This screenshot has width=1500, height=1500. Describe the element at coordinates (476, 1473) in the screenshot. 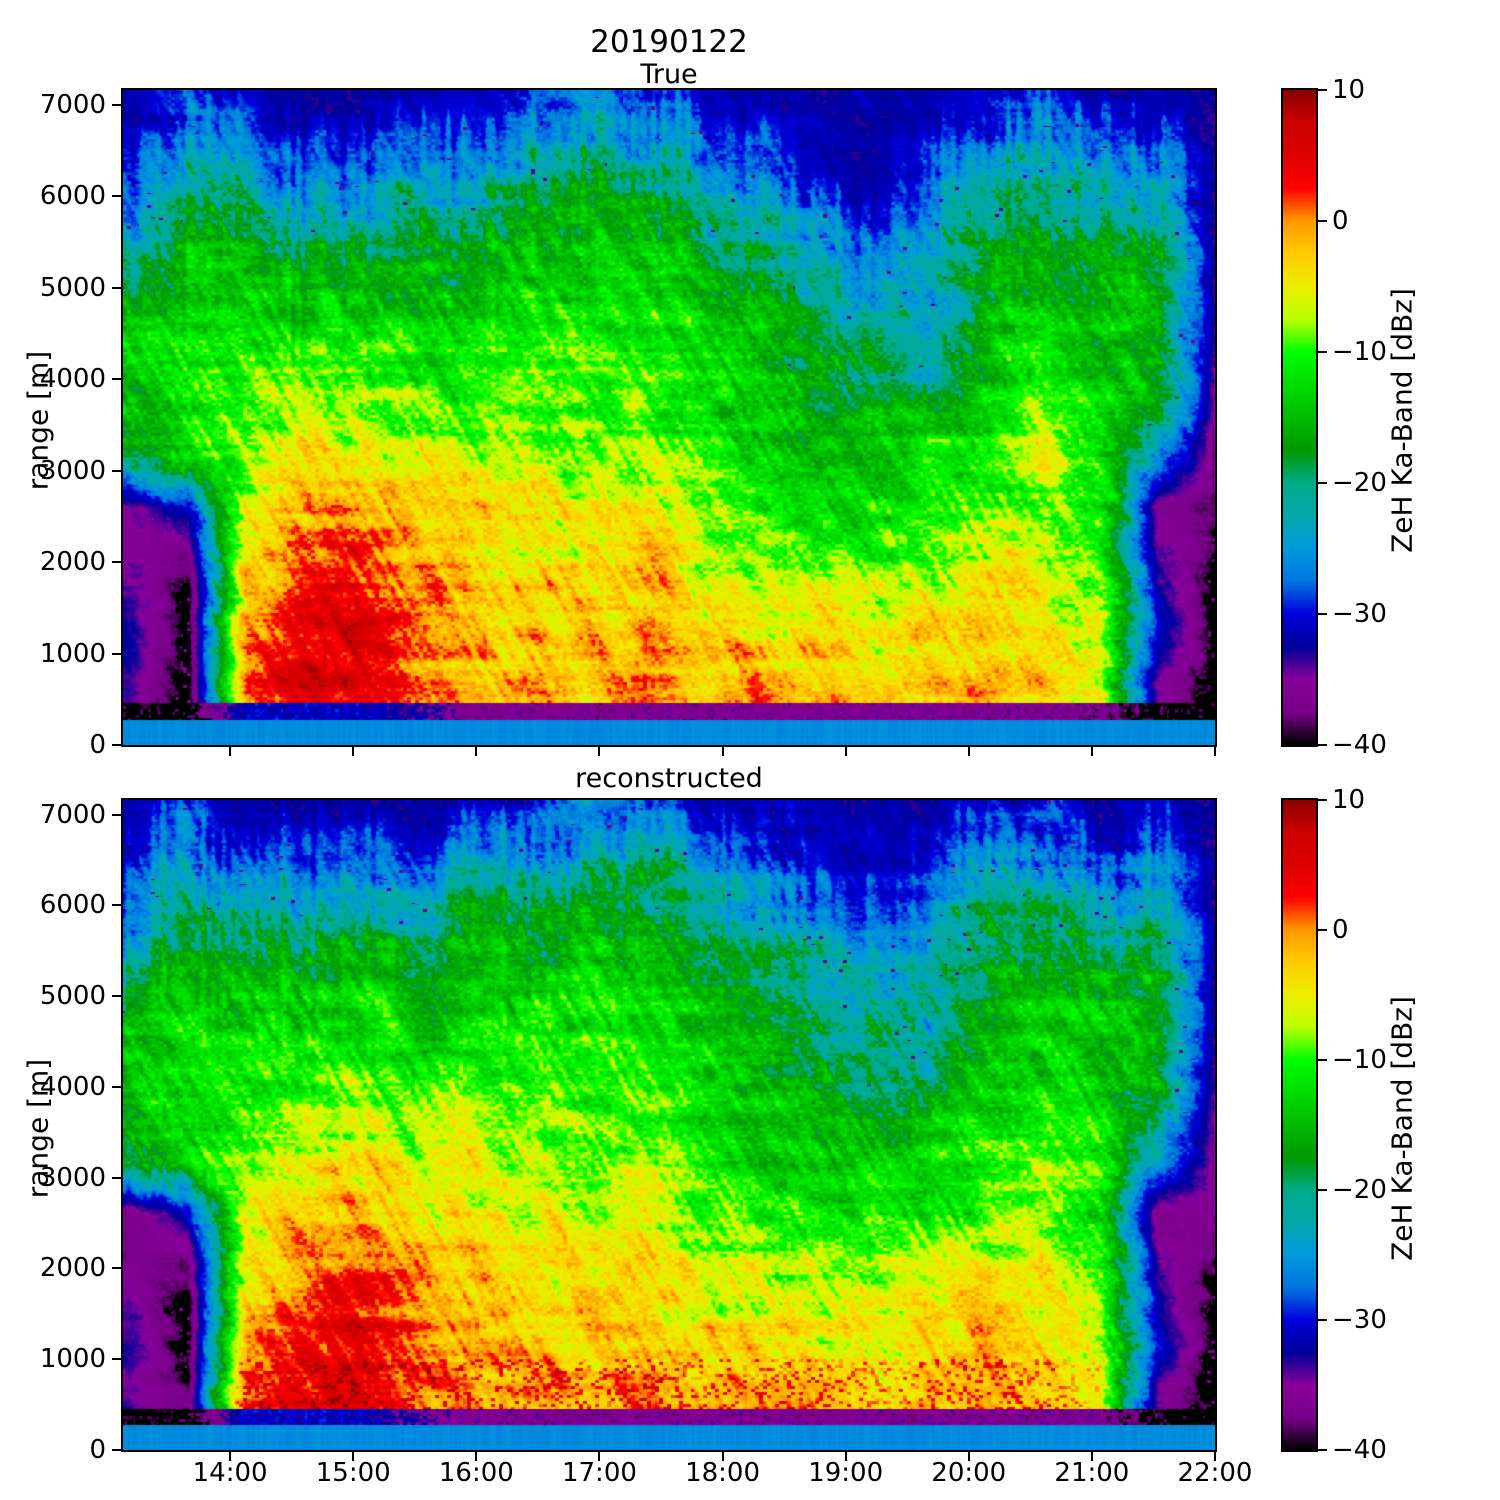

I see `x-tick-label: 16:00` at that location.